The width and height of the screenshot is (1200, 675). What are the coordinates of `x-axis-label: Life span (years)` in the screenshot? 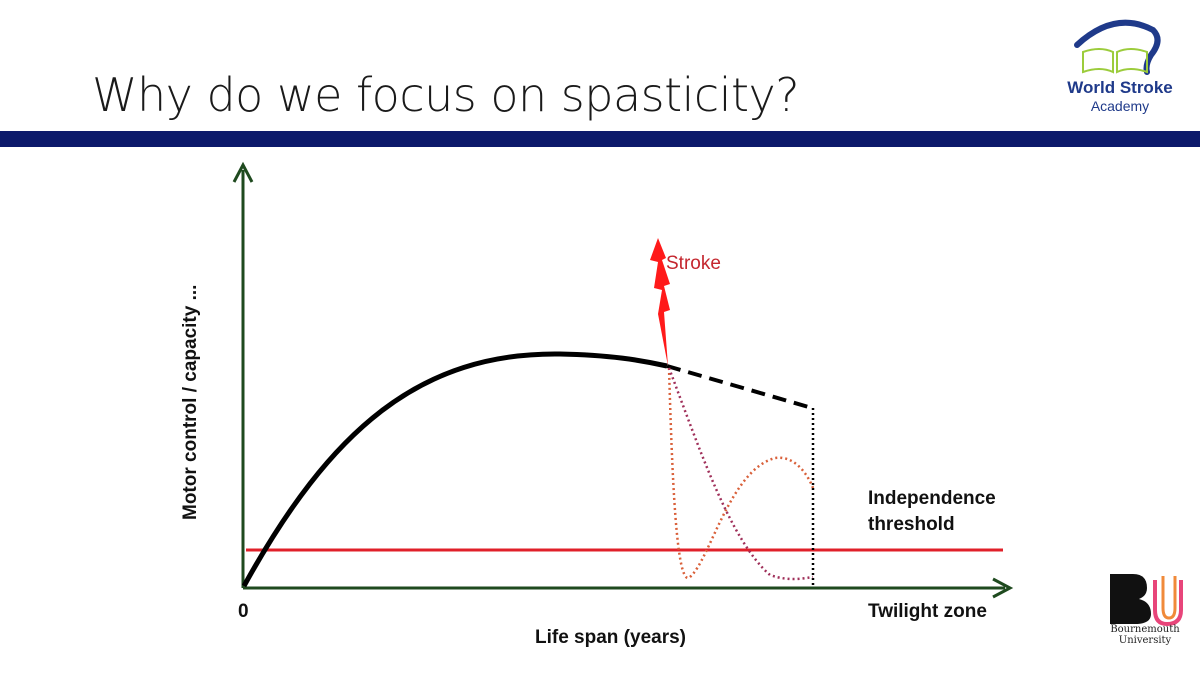 It's located at (610, 637).